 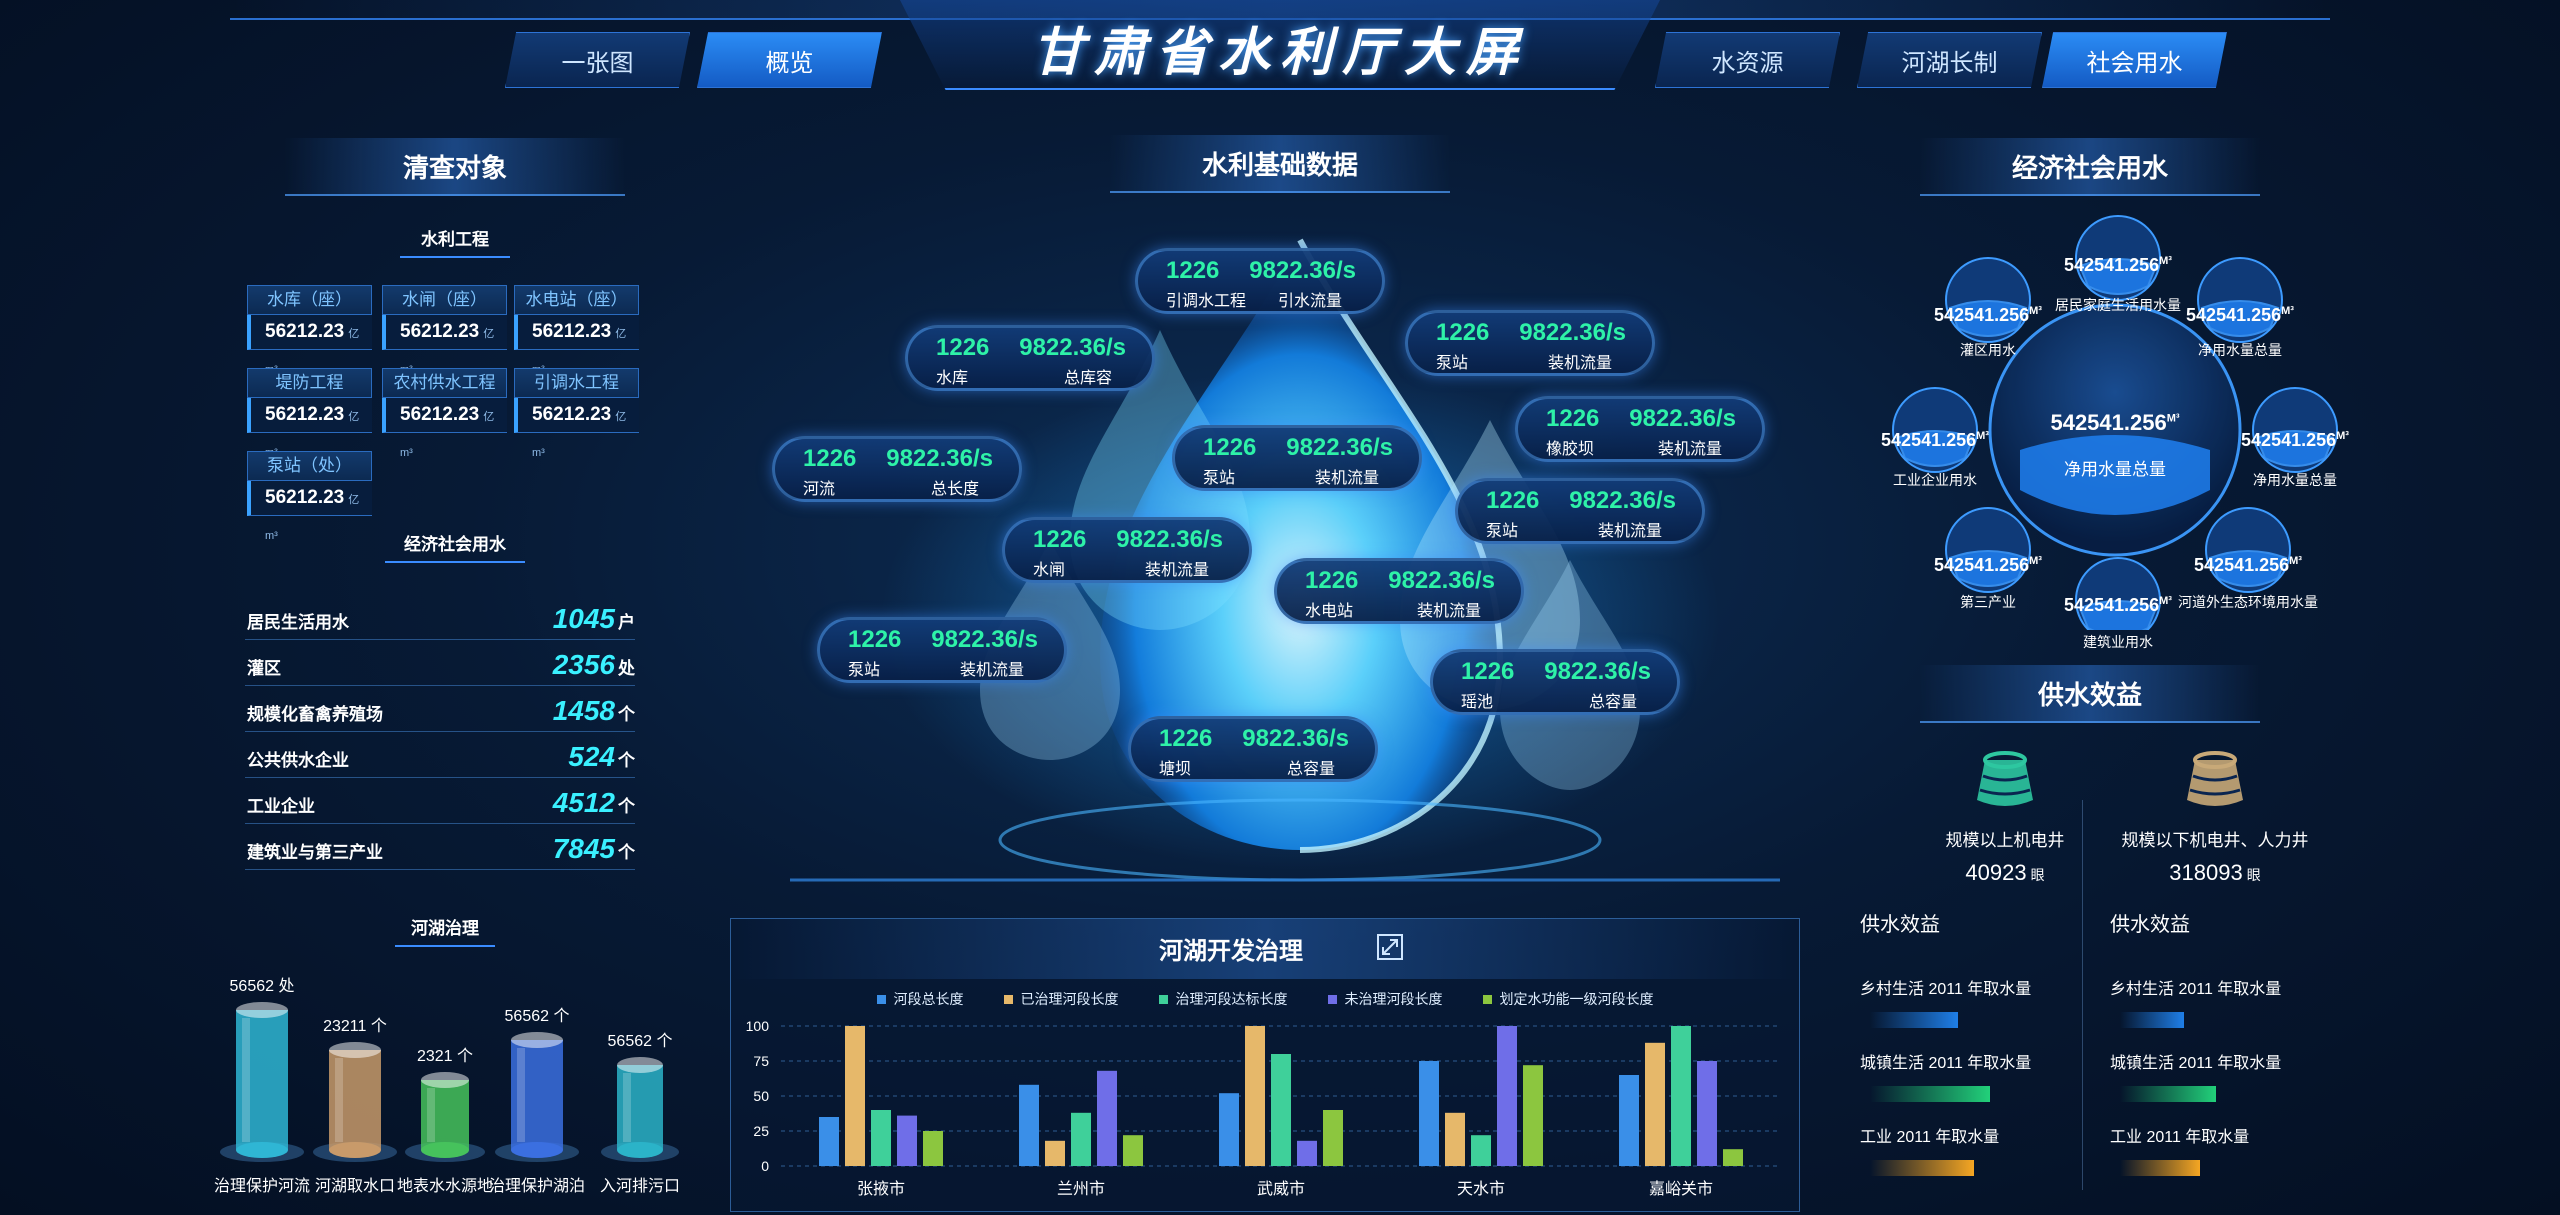 What do you see at coordinates (455, 167) in the screenshot?
I see `left-panel-title: 清查对象` at bounding box center [455, 167].